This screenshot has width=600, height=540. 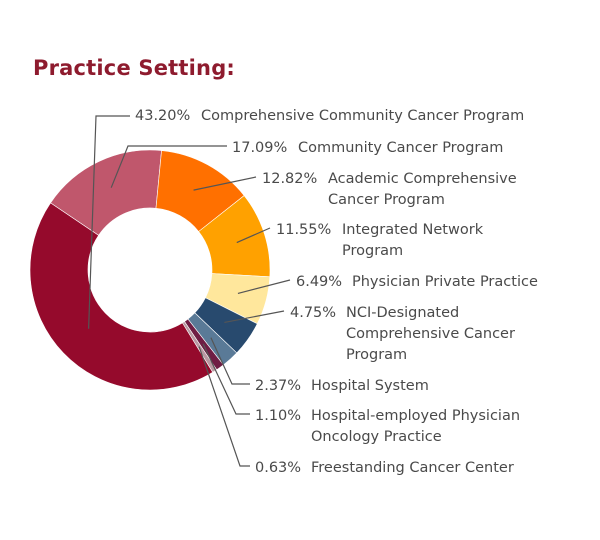 What do you see at coordinates (412, 468) in the screenshot?
I see `slice-name-label: Freestanding Cancer Center` at bounding box center [412, 468].